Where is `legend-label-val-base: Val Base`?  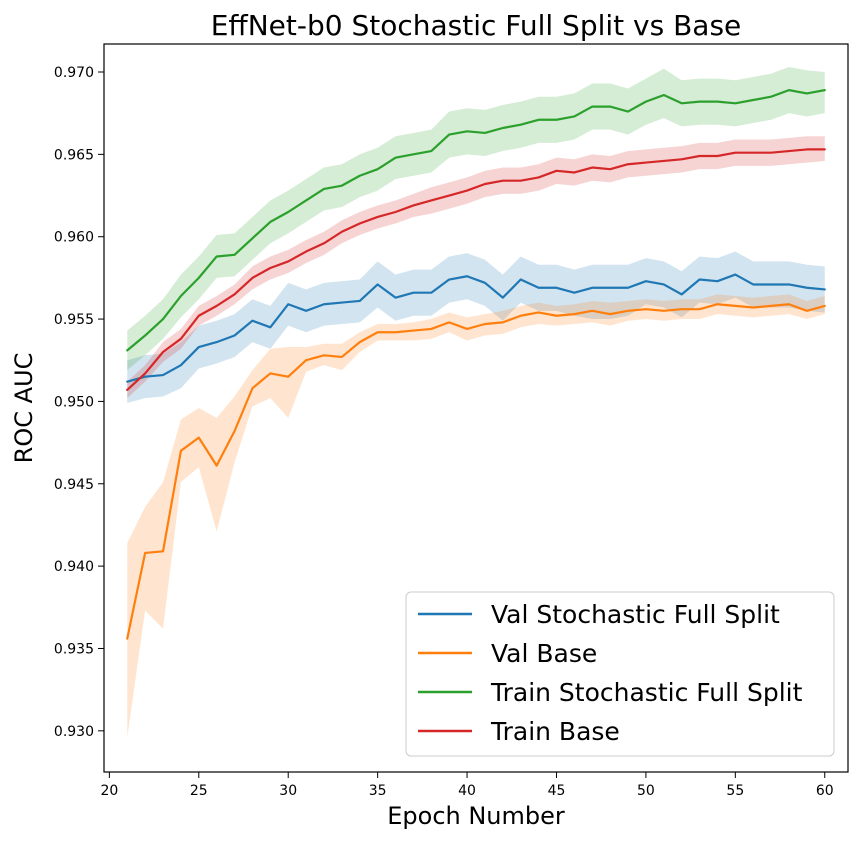
legend-label-val-base: Val Base is located at coordinates (544, 653).